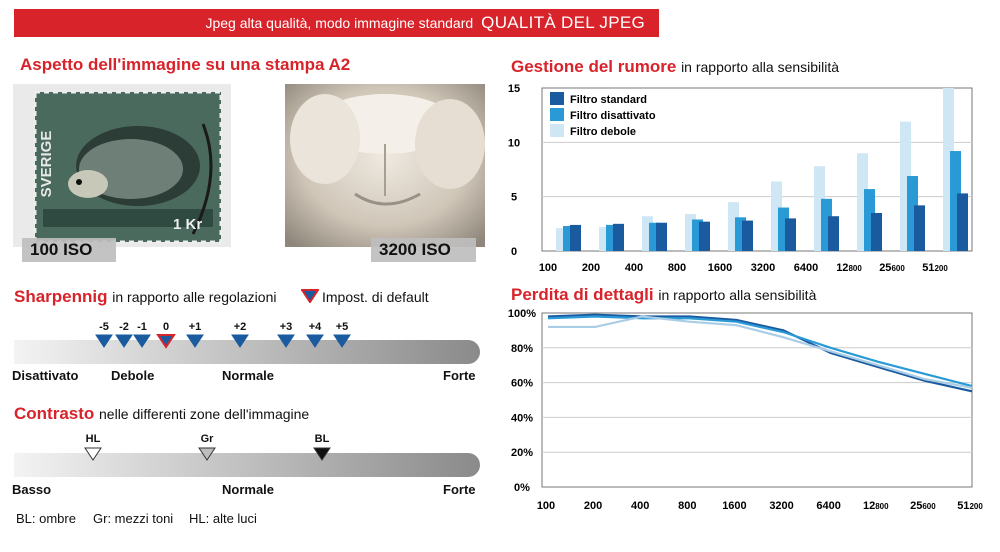 The image size is (1000, 552). Describe the element at coordinates (522, 384) in the screenshot. I see `detail-y-tick: 60%` at that location.